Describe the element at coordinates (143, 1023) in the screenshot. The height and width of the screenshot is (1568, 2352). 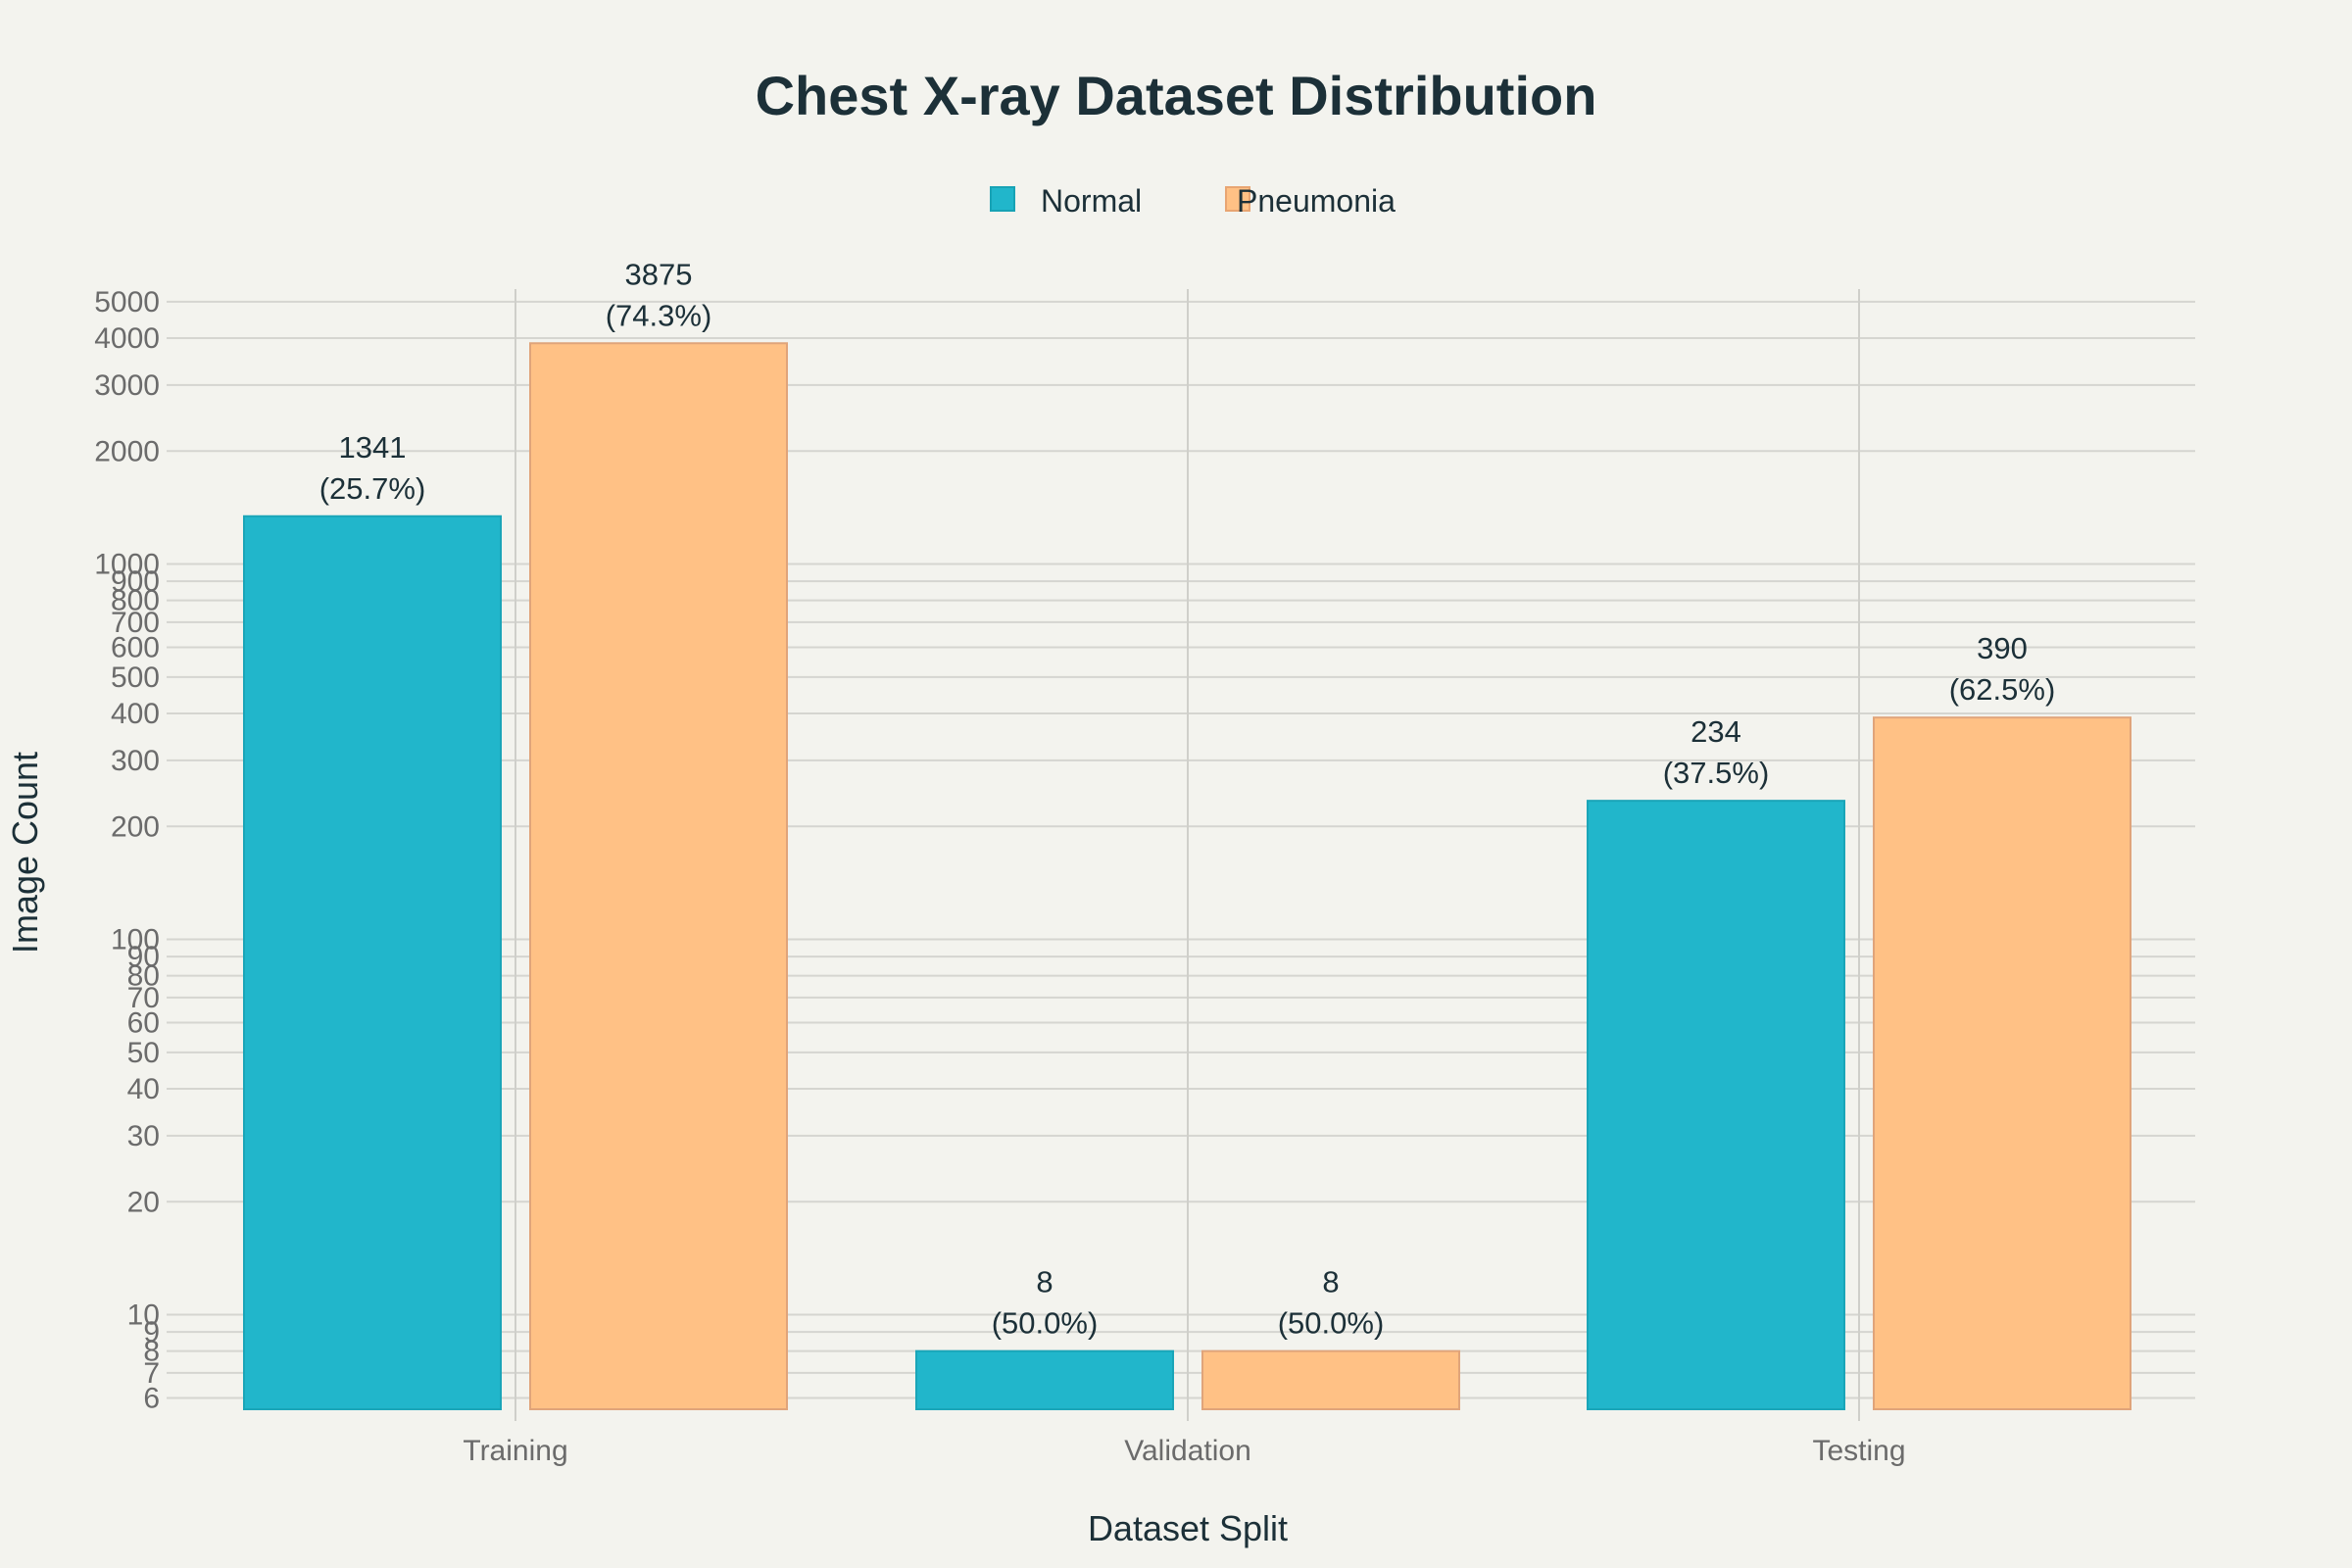
I see `y-tick-label: 60` at that location.